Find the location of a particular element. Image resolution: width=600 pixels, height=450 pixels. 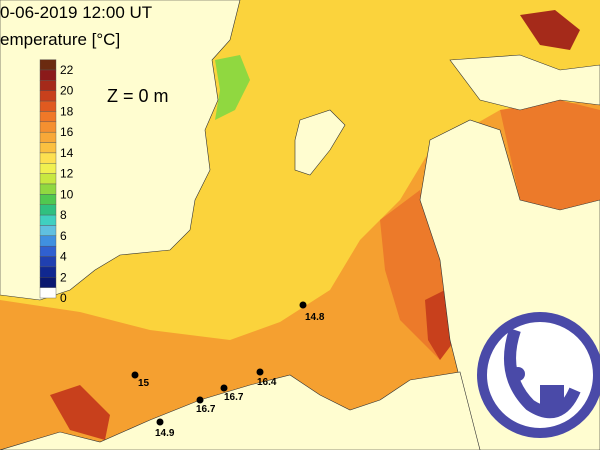

land-poland is located at coordinates (240, 410).